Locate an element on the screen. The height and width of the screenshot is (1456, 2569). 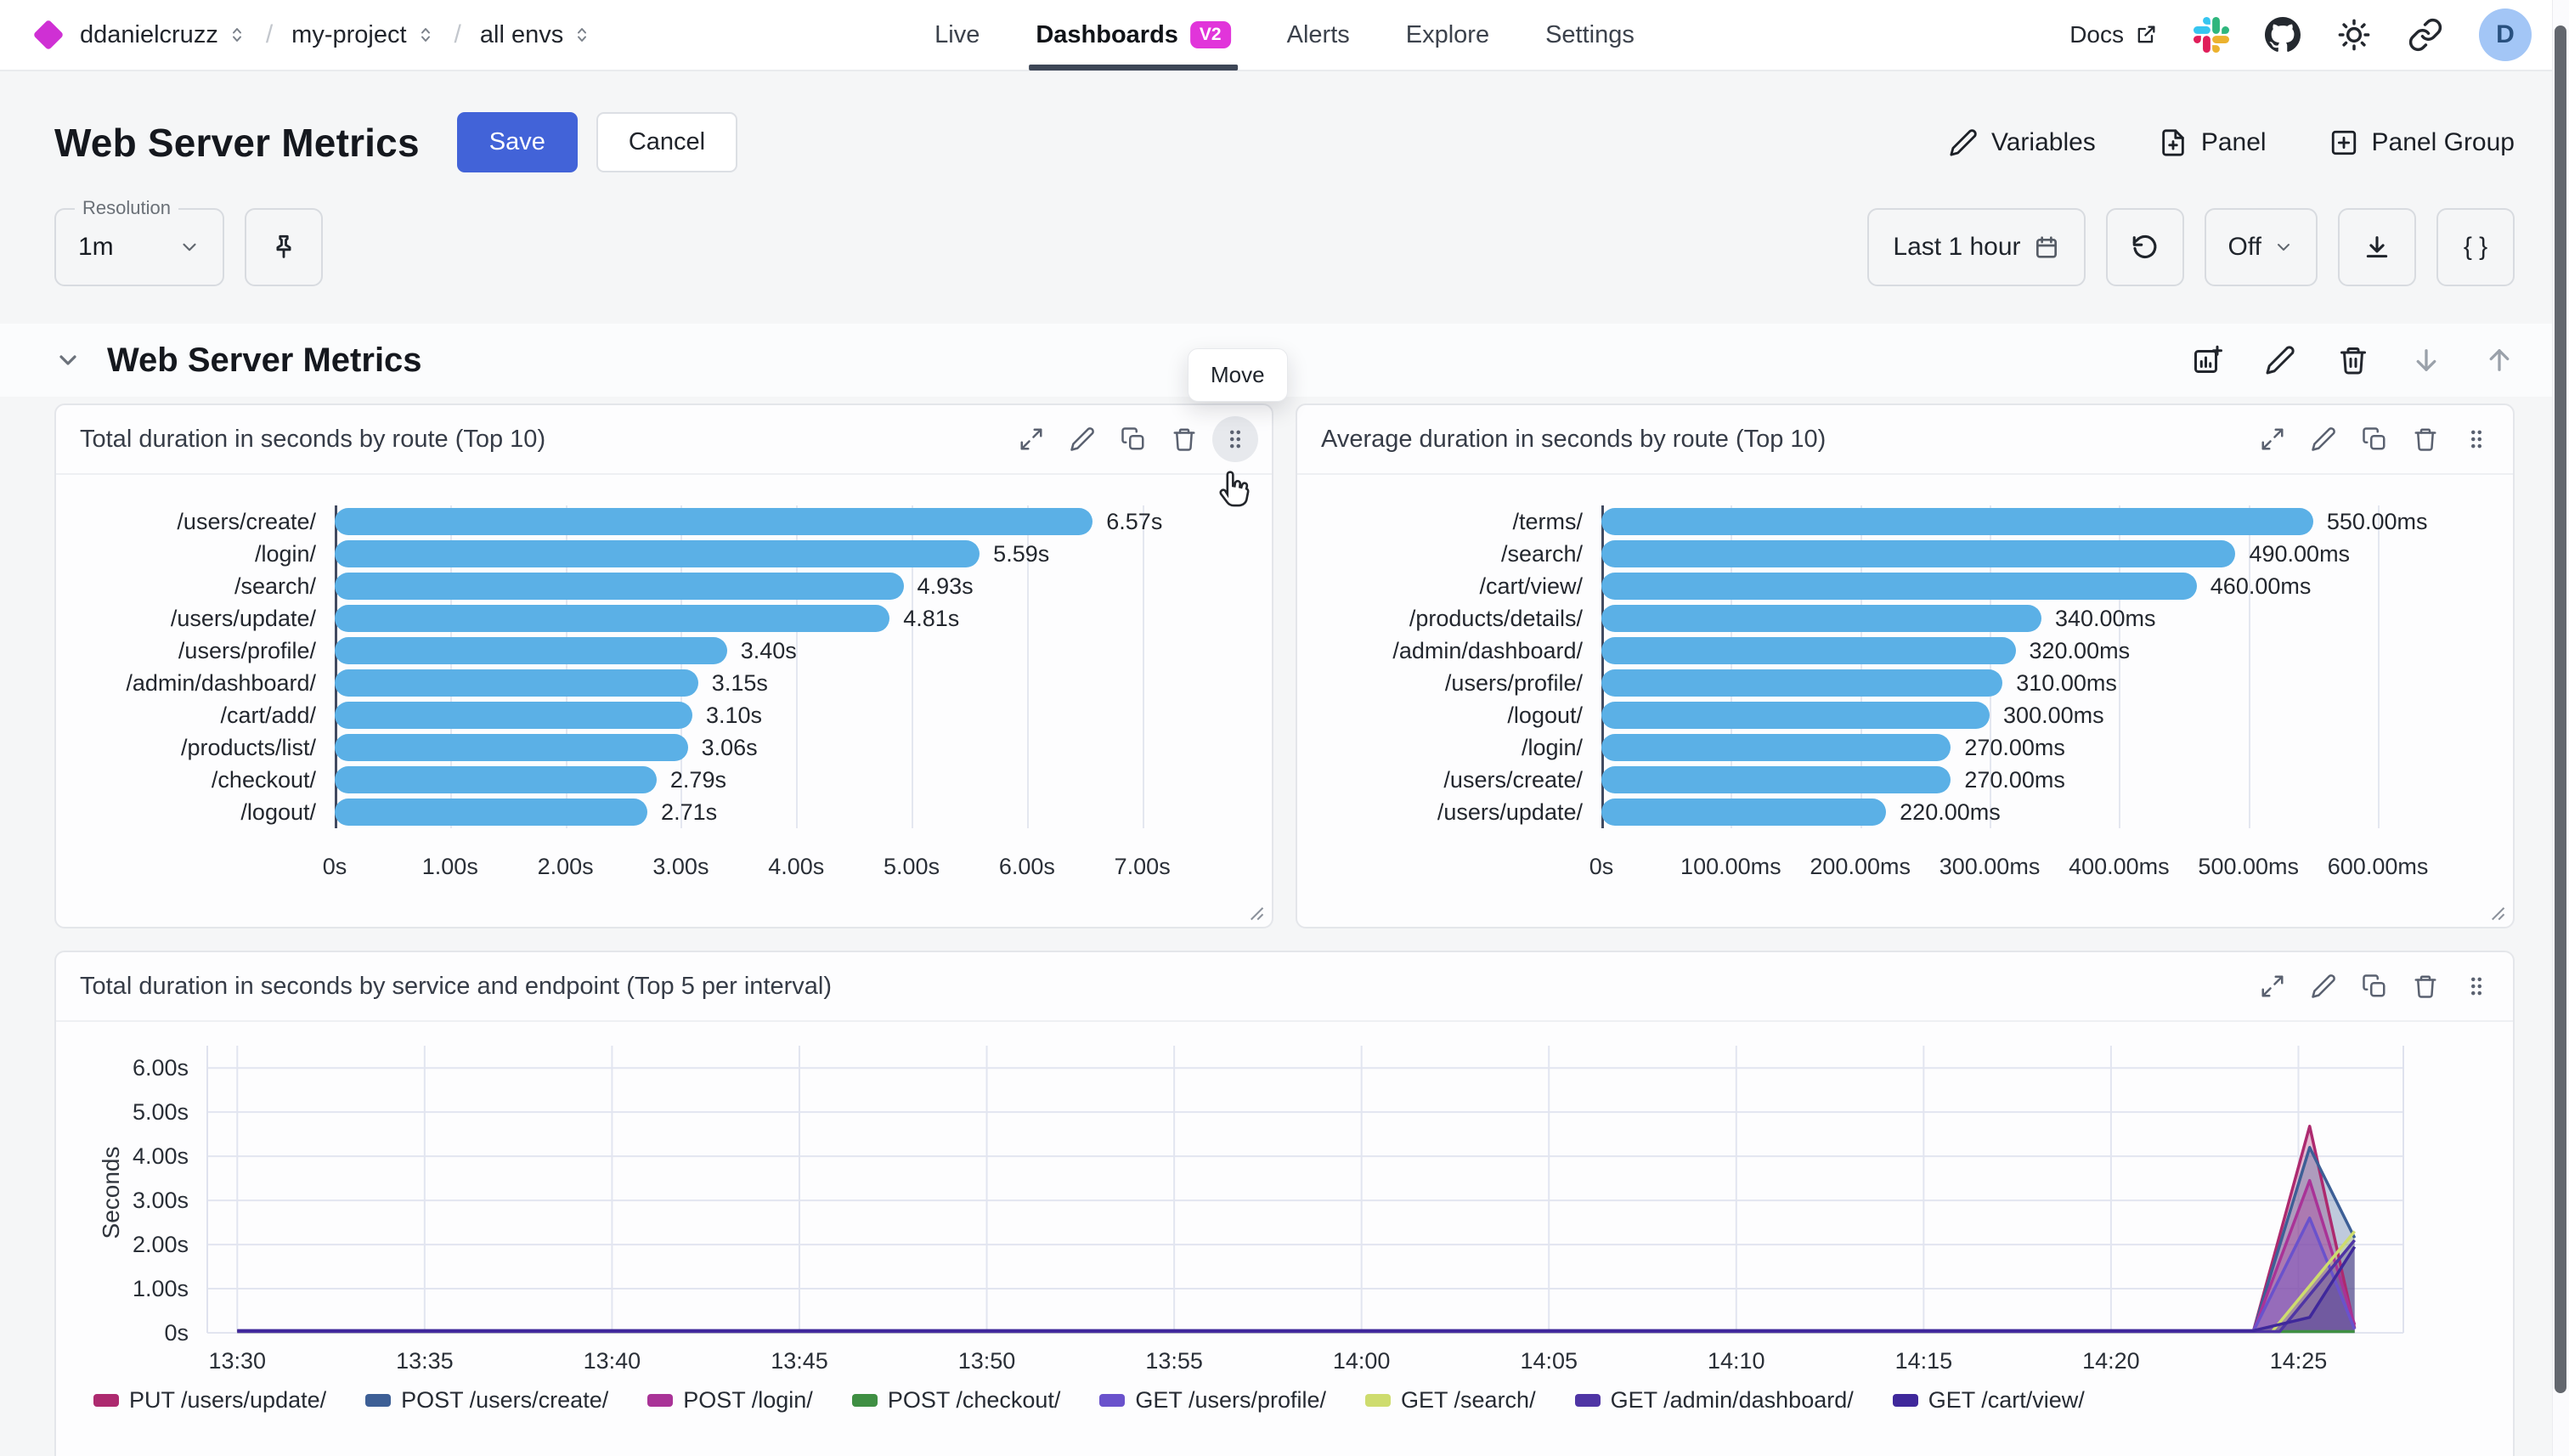
page-title: Web Server Metrics is located at coordinates (237, 143).